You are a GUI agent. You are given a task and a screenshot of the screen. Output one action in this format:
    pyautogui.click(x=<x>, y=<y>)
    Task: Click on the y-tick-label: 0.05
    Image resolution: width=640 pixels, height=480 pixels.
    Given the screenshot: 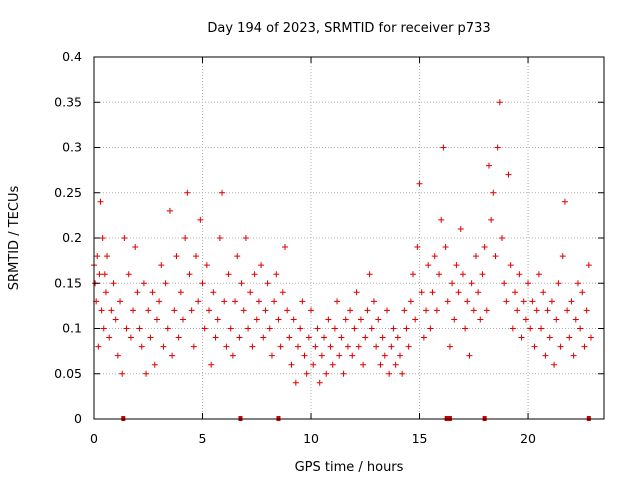 What is the action you would take?
    pyautogui.click(x=68, y=373)
    